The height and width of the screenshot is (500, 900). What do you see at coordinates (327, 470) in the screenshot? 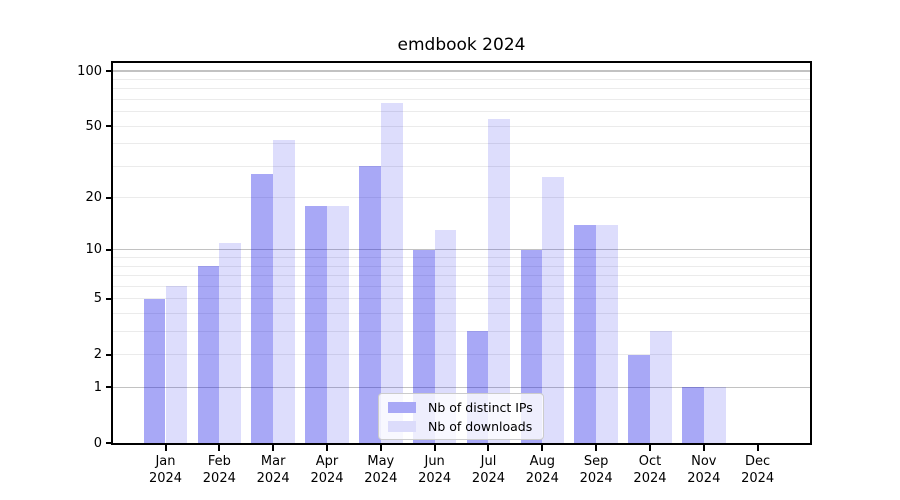
I see `x-axis-tick-label: Apr 2024` at bounding box center [327, 470].